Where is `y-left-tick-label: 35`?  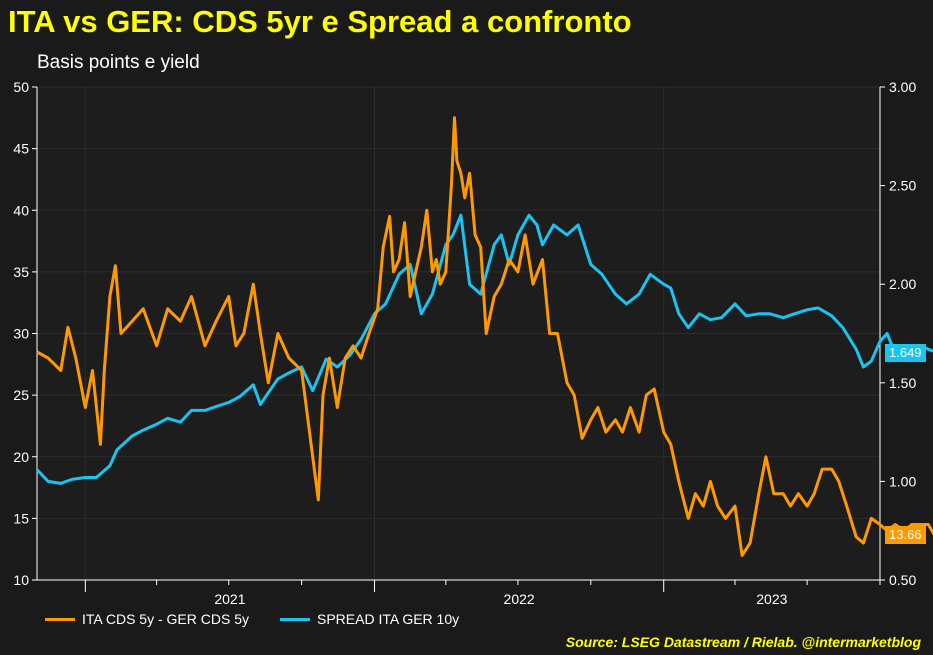 y-left-tick-label: 35 is located at coordinates (21, 272).